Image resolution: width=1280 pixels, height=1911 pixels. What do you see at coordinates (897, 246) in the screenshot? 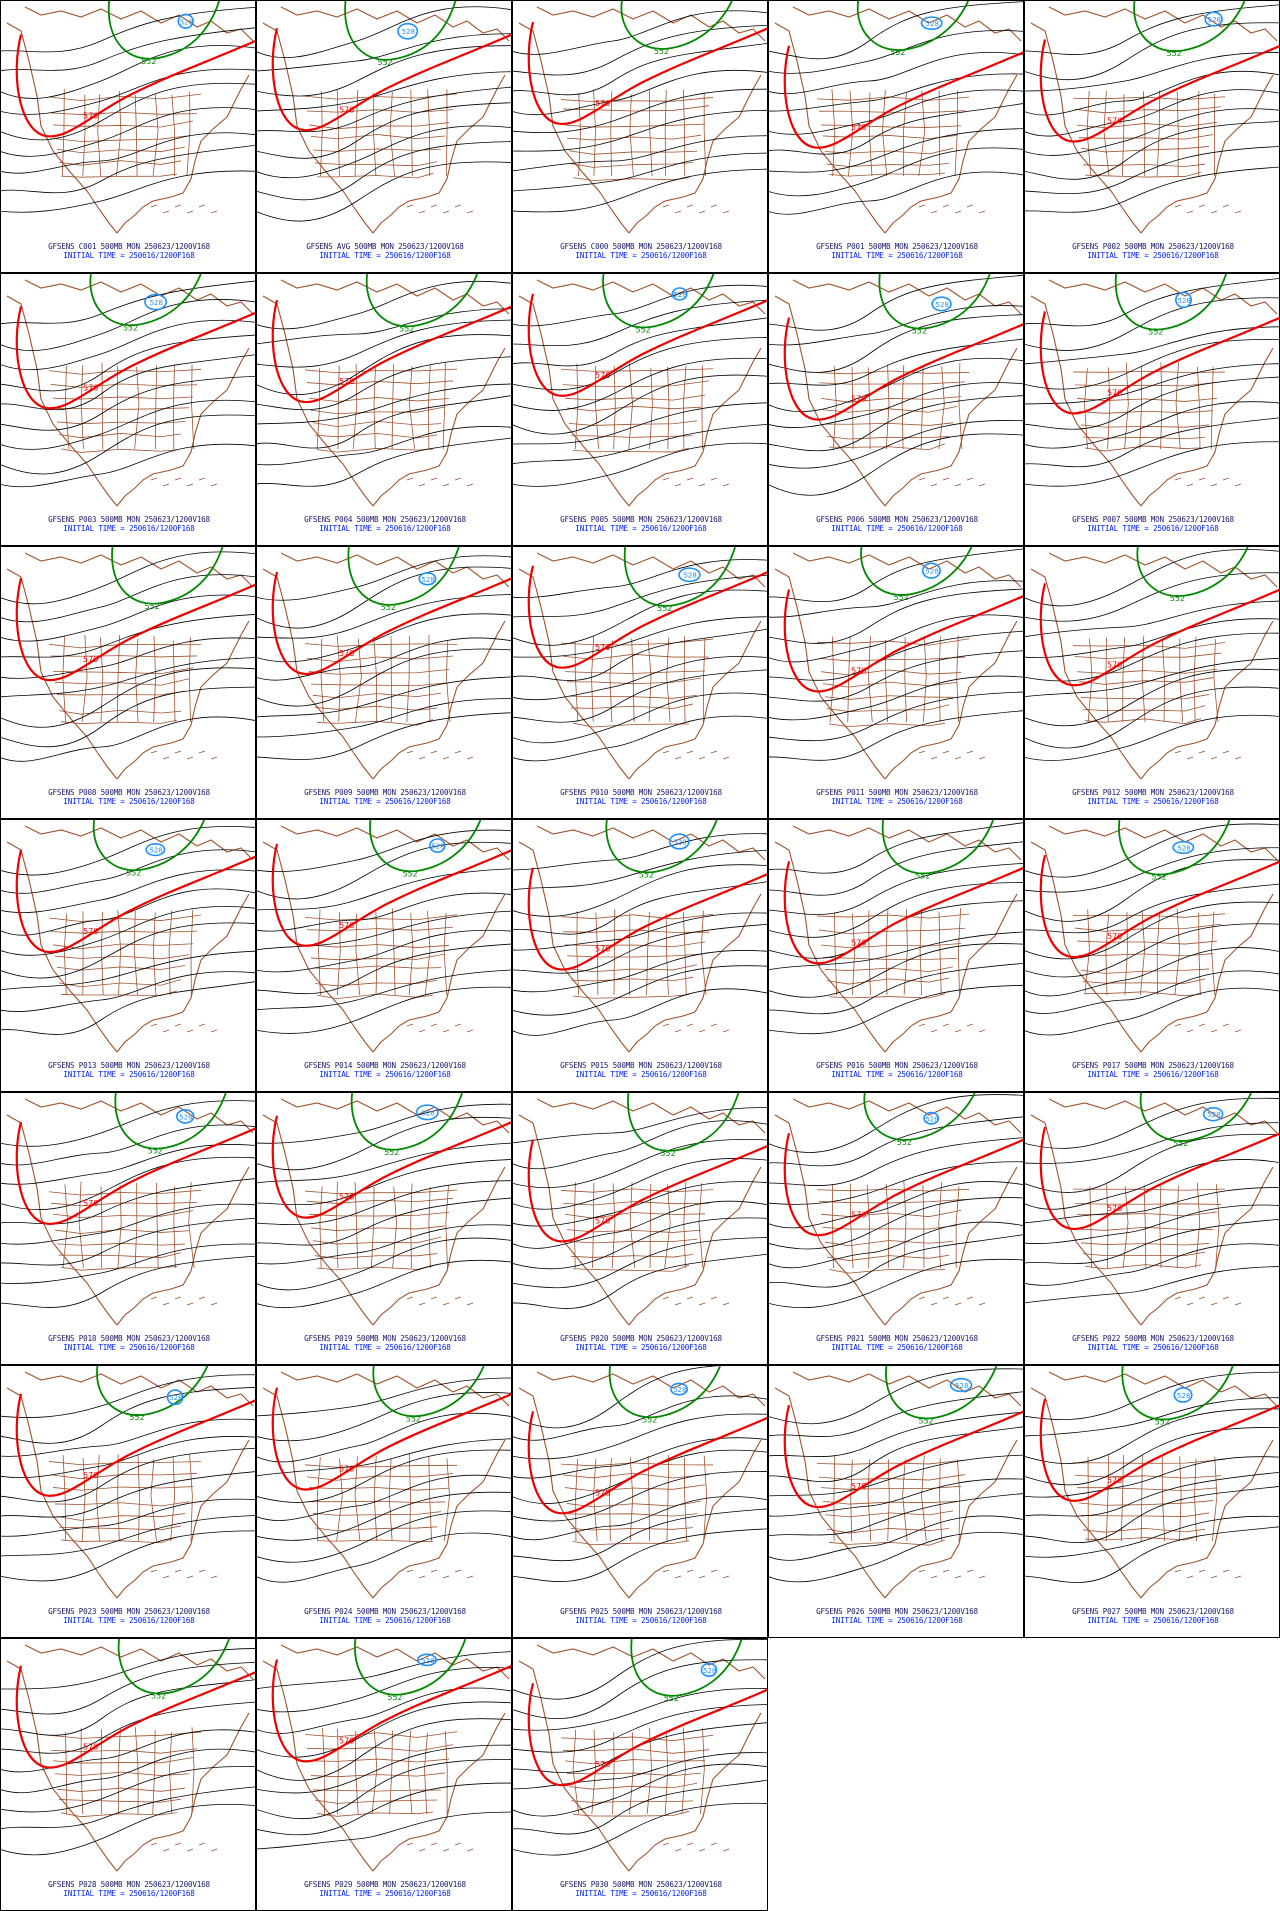
I see `panel-caption: GFSENS P001 500MB MON 250623/1200V168` at bounding box center [897, 246].